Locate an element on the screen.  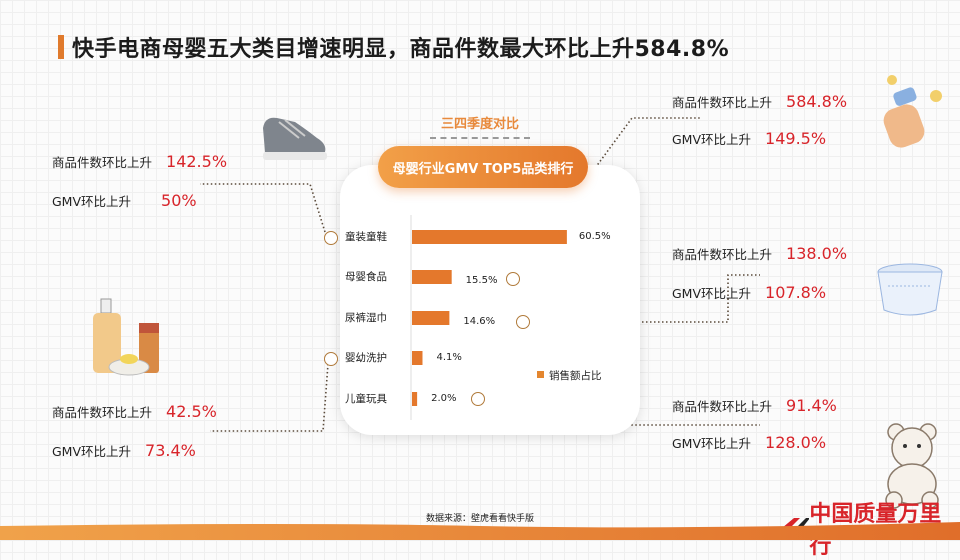
stat-diaper-items: 商品件数环比上升 138.0% is located at coordinates (760, 253).